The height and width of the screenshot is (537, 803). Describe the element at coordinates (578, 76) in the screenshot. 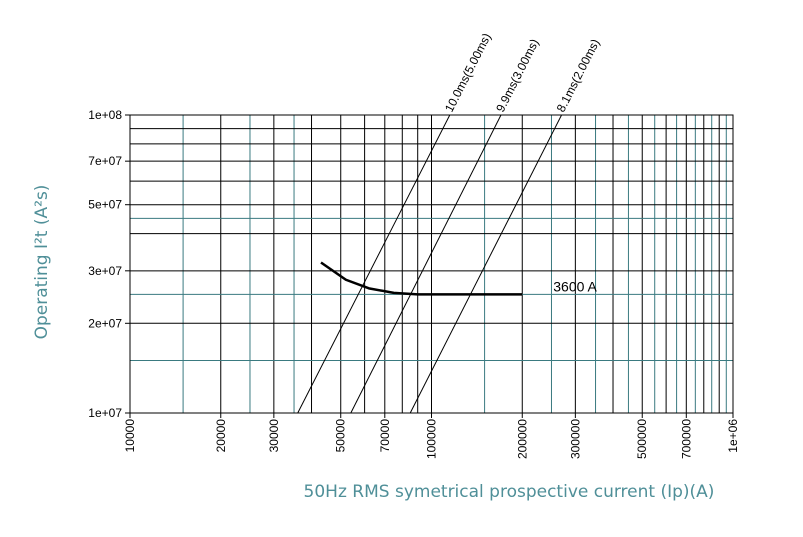

I see `time-line-label-3: 8.1ms(2.00ms)` at that location.